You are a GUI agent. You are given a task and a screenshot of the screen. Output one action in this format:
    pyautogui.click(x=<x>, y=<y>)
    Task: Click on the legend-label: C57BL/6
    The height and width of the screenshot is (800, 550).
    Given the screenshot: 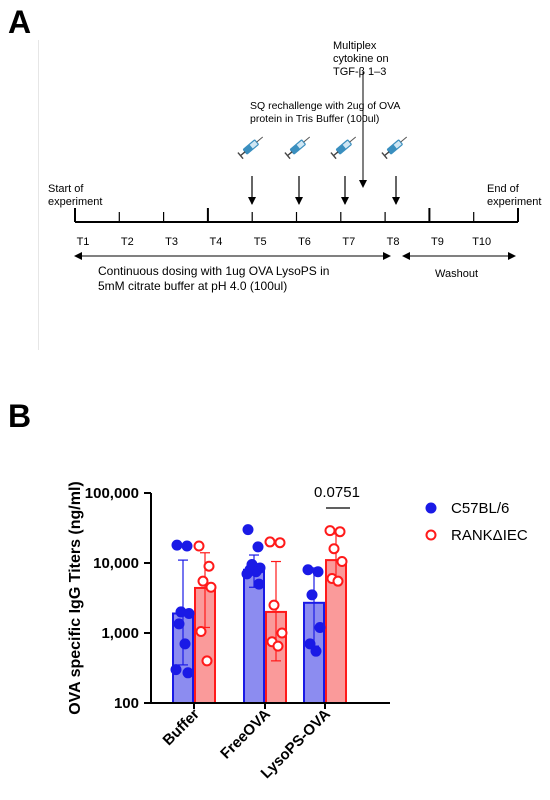 What is the action you would take?
    pyautogui.click(x=480, y=508)
    